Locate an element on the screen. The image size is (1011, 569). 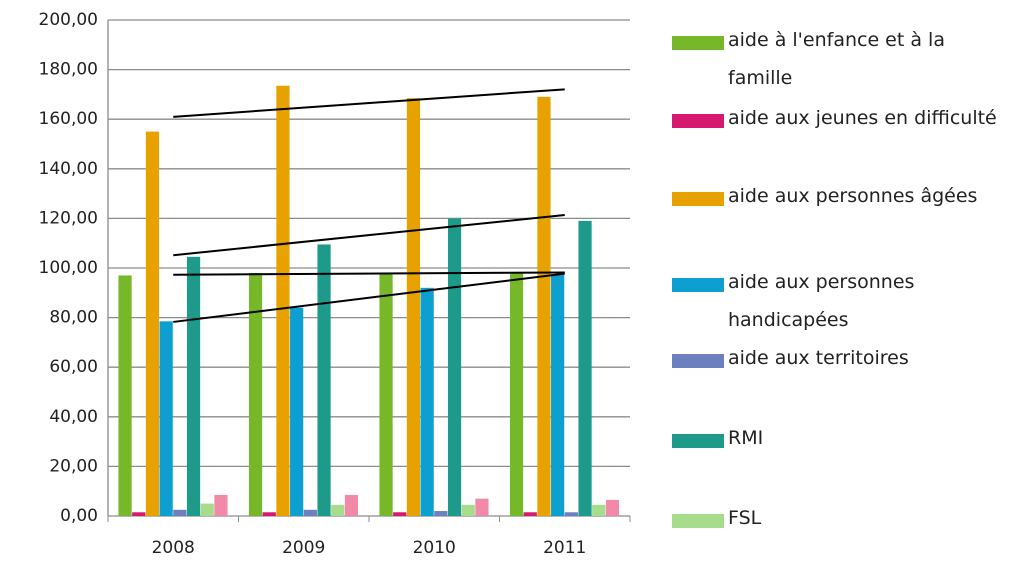
x-tick-label: 2010 is located at coordinates (434, 548).